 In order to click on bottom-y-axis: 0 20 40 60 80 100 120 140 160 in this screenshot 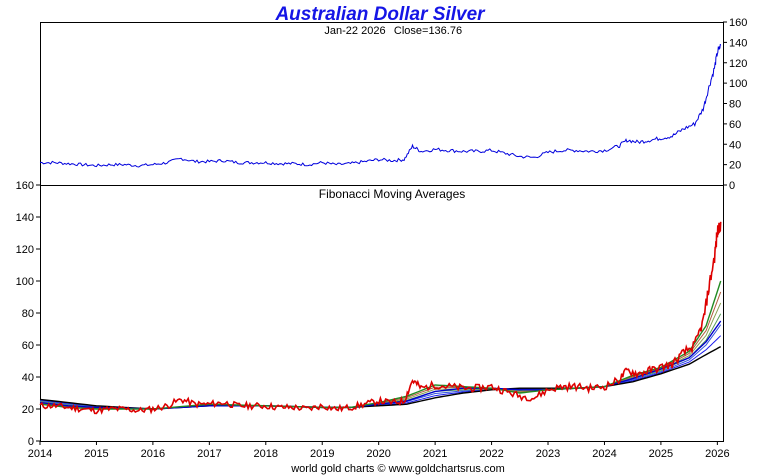, I will do `click(28, 314)`.